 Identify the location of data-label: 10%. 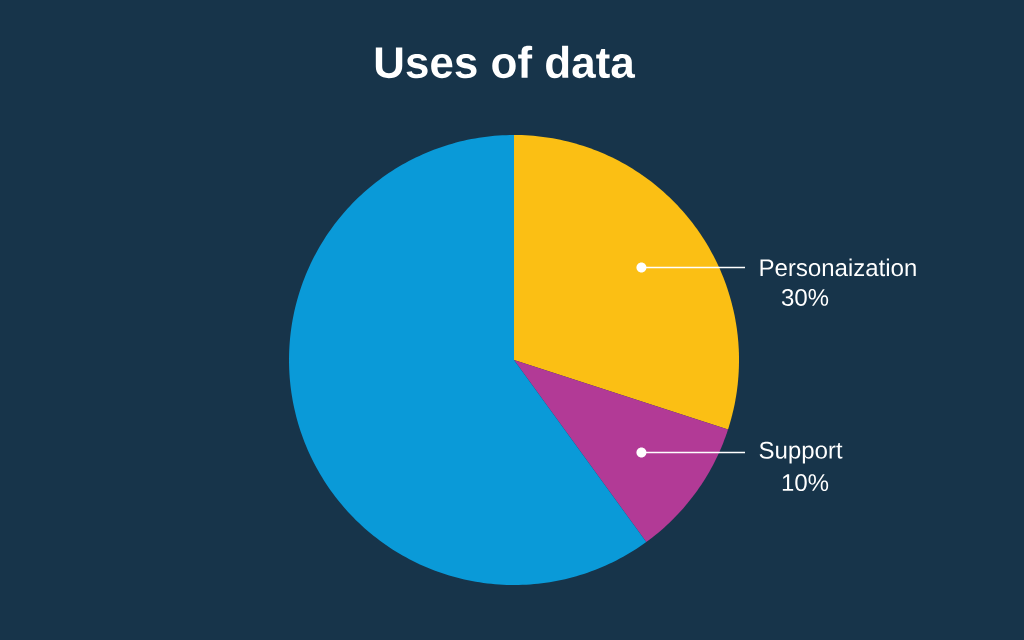
(805, 483).